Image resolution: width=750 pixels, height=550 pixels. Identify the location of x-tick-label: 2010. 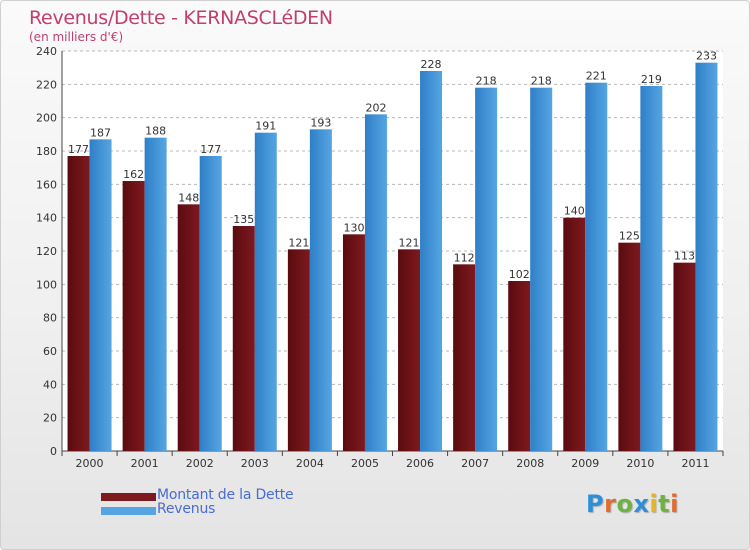
(640, 463).